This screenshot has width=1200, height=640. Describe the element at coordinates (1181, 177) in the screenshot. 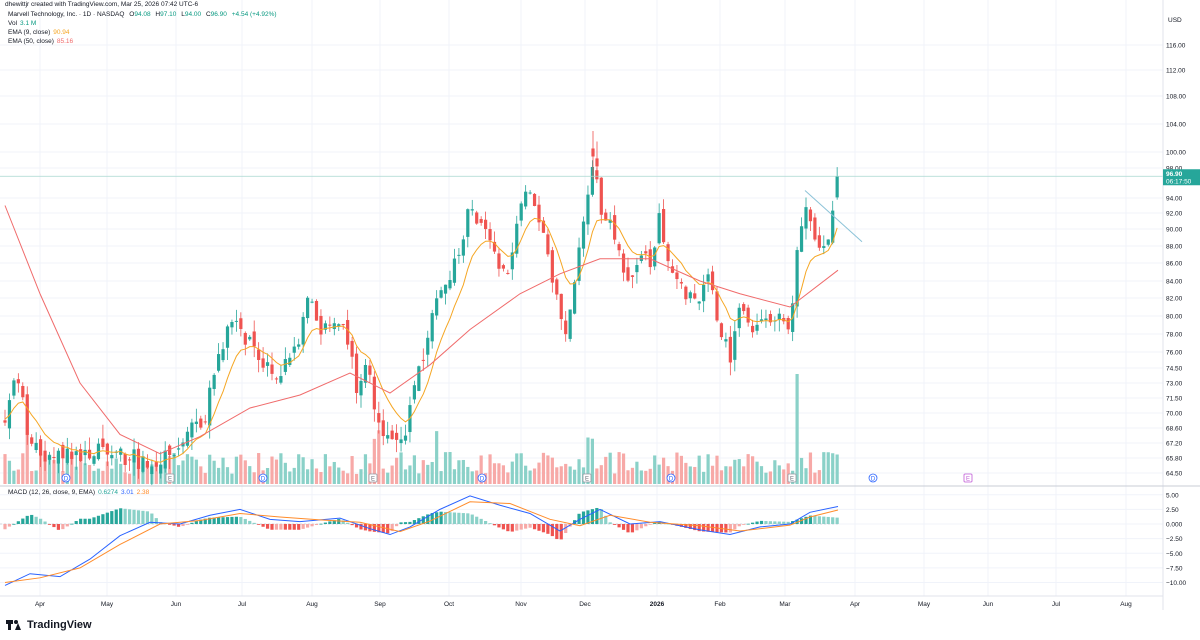

I see `last-price-tag` at that location.